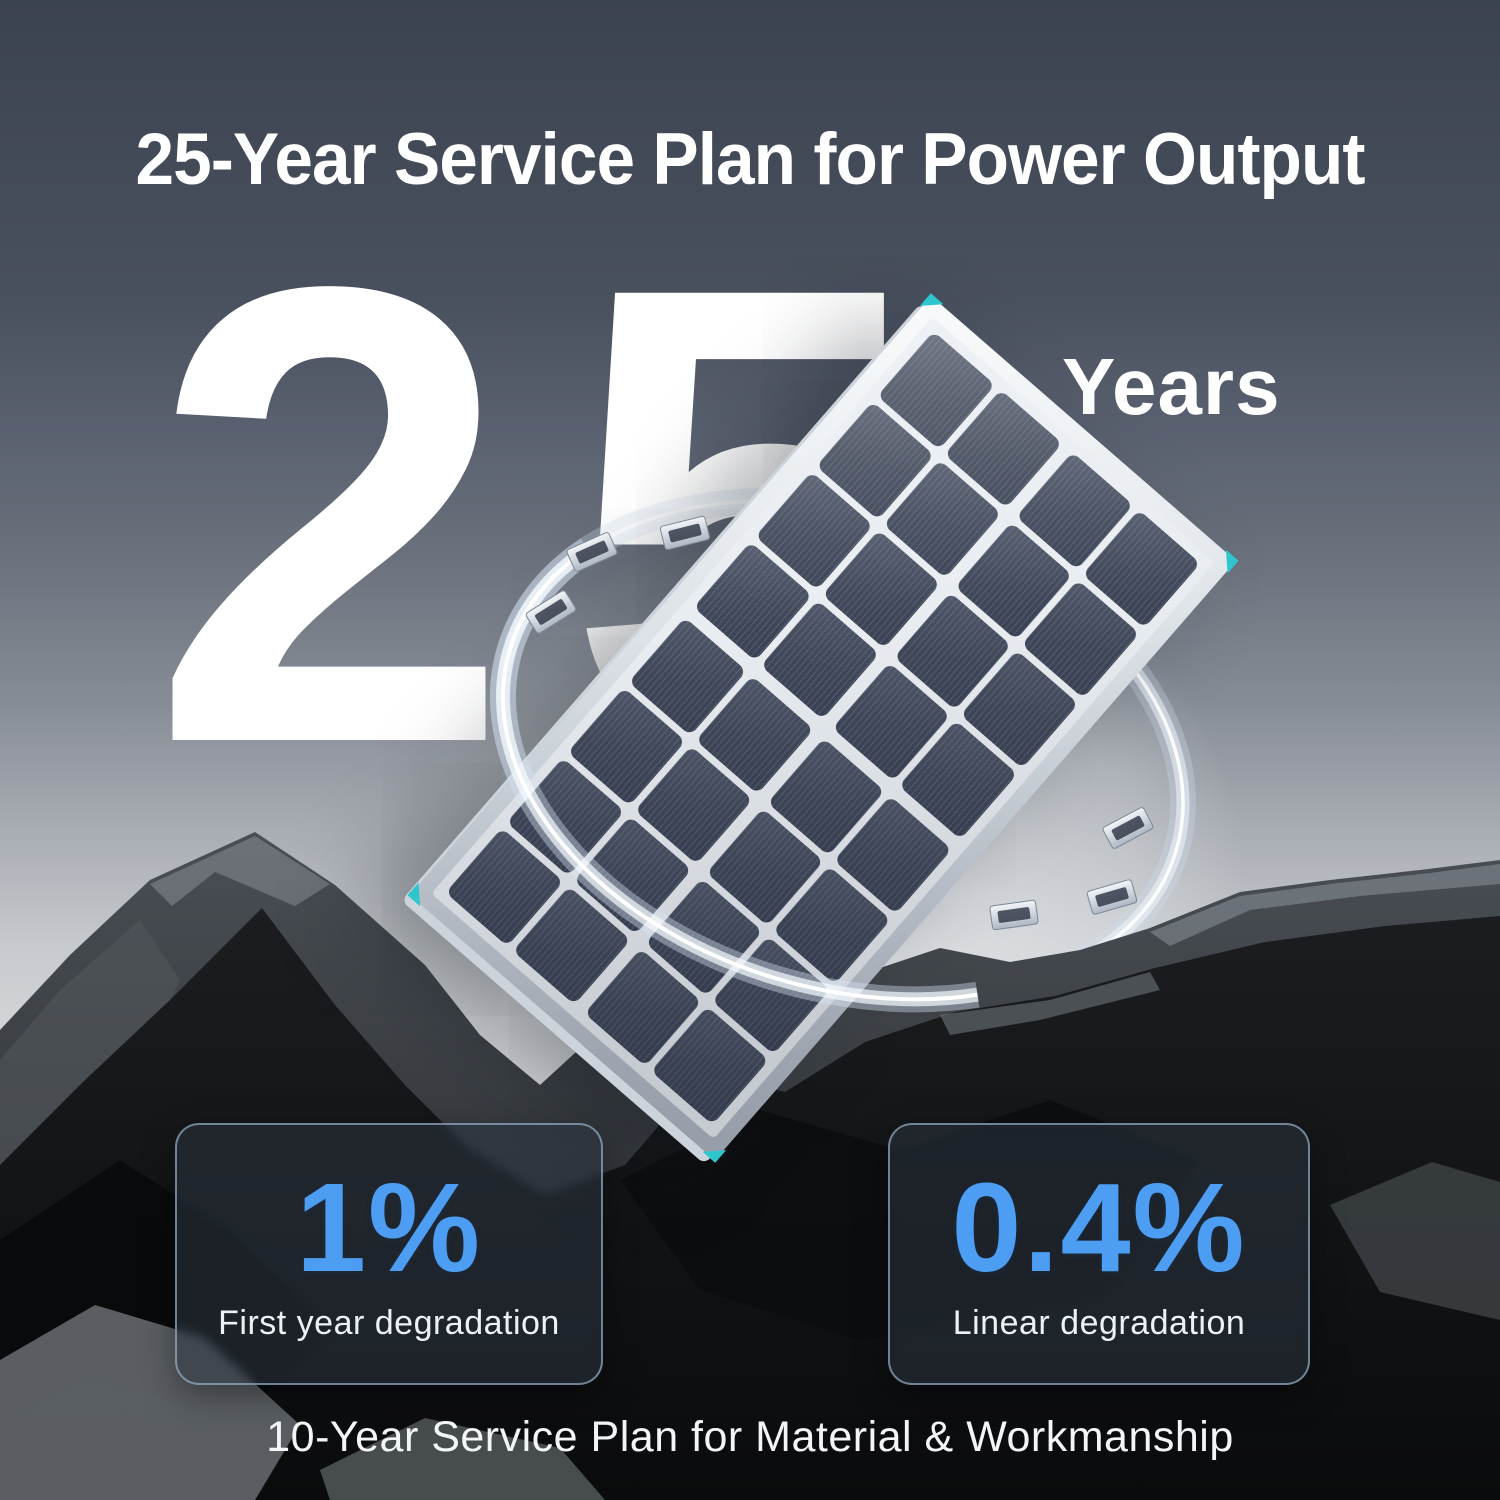 The width and height of the screenshot is (1500, 1500). Describe the element at coordinates (389, 1227) in the screenshot. I see `stat-value: 1%` at that location.